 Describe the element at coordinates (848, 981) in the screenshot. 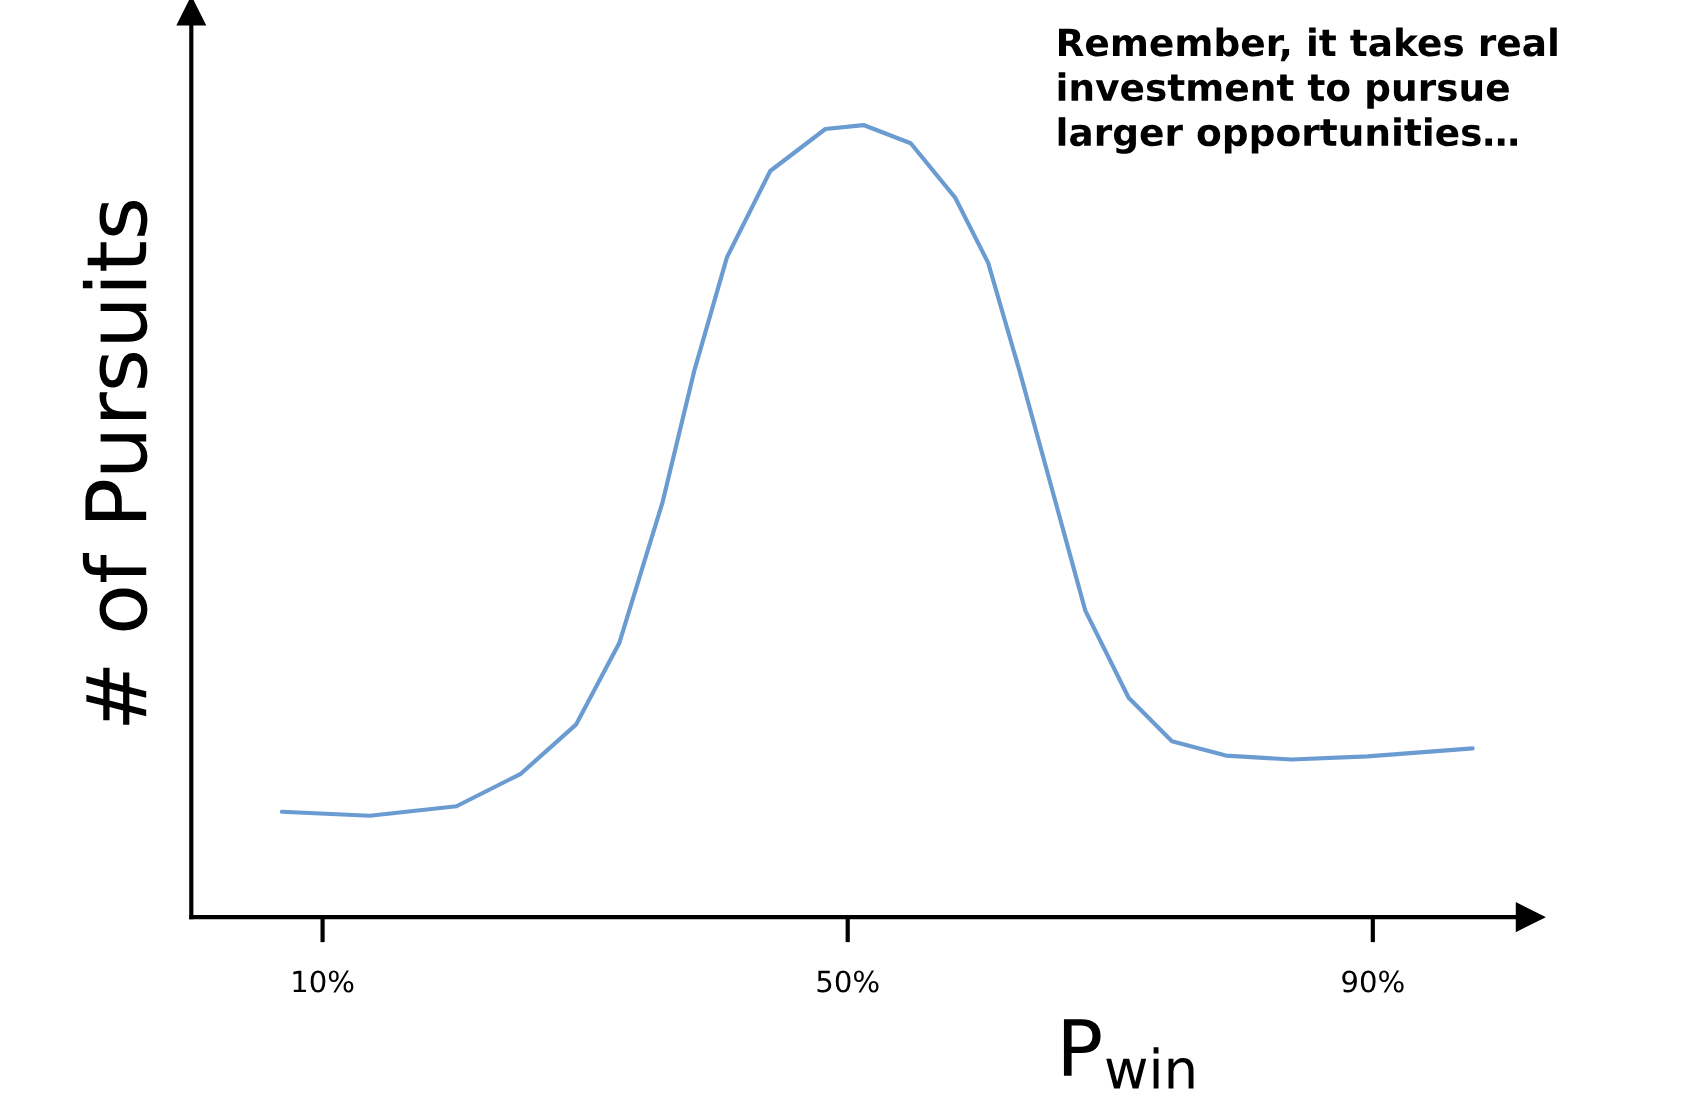

I see `x-tick-label: 50%` at that location.